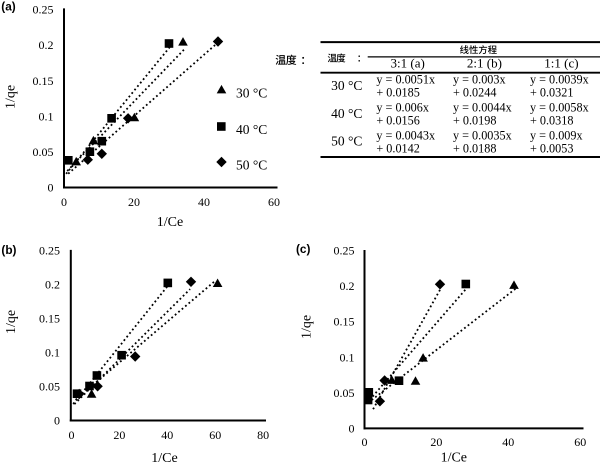 This screenshot has width=600, height=469. What do you see at coordinates (561, 63) in the screenshot?
I see `svg-text: 1:1 (c)` at bounding box center [561, 63].